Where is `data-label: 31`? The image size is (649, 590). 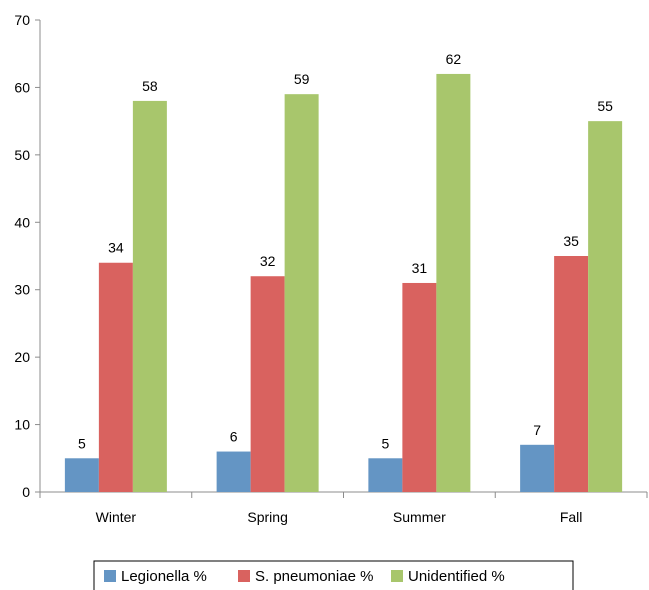 data-label: 31 is located at coordinates (420, 268).